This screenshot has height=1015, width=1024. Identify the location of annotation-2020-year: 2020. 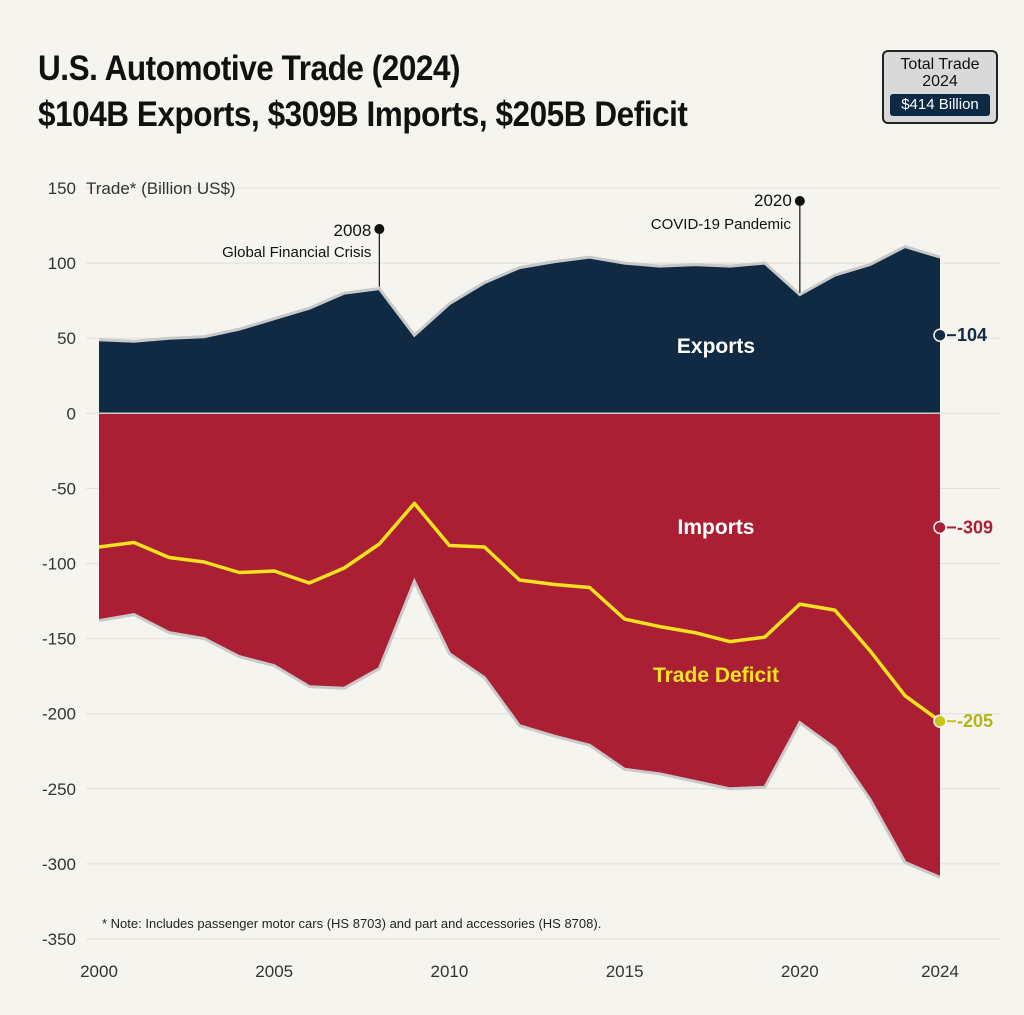
(773, 200).